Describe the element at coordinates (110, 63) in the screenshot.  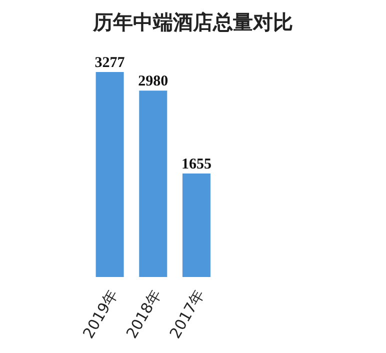
I see `data-label: 3277` at that location.